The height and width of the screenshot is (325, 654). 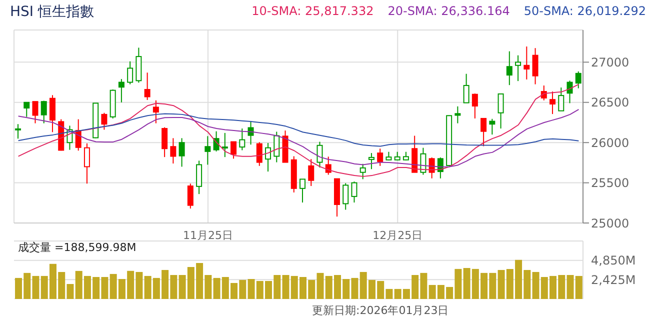 What do you see at coordinates (610, 103) in the screenshot?
I see `y-tick-label: 26500` at bounding box center [610, 103].